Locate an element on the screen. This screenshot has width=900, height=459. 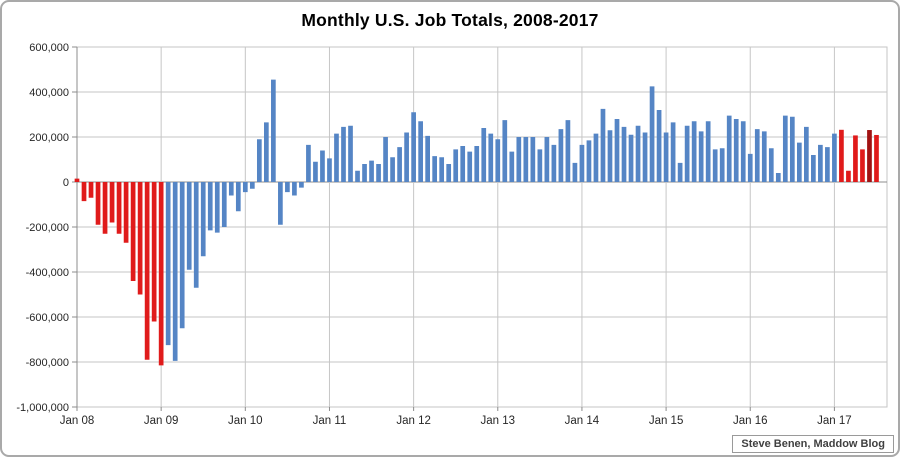
x-axis-label: Jan 08 is located at coordinates (77, 421).